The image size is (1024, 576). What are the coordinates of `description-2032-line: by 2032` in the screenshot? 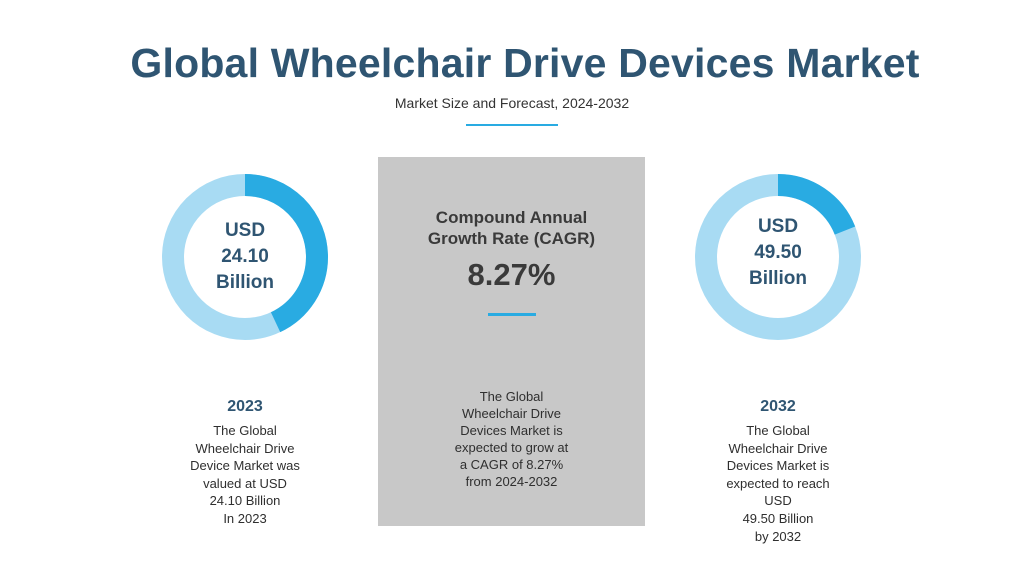 It's located at (778, 536).